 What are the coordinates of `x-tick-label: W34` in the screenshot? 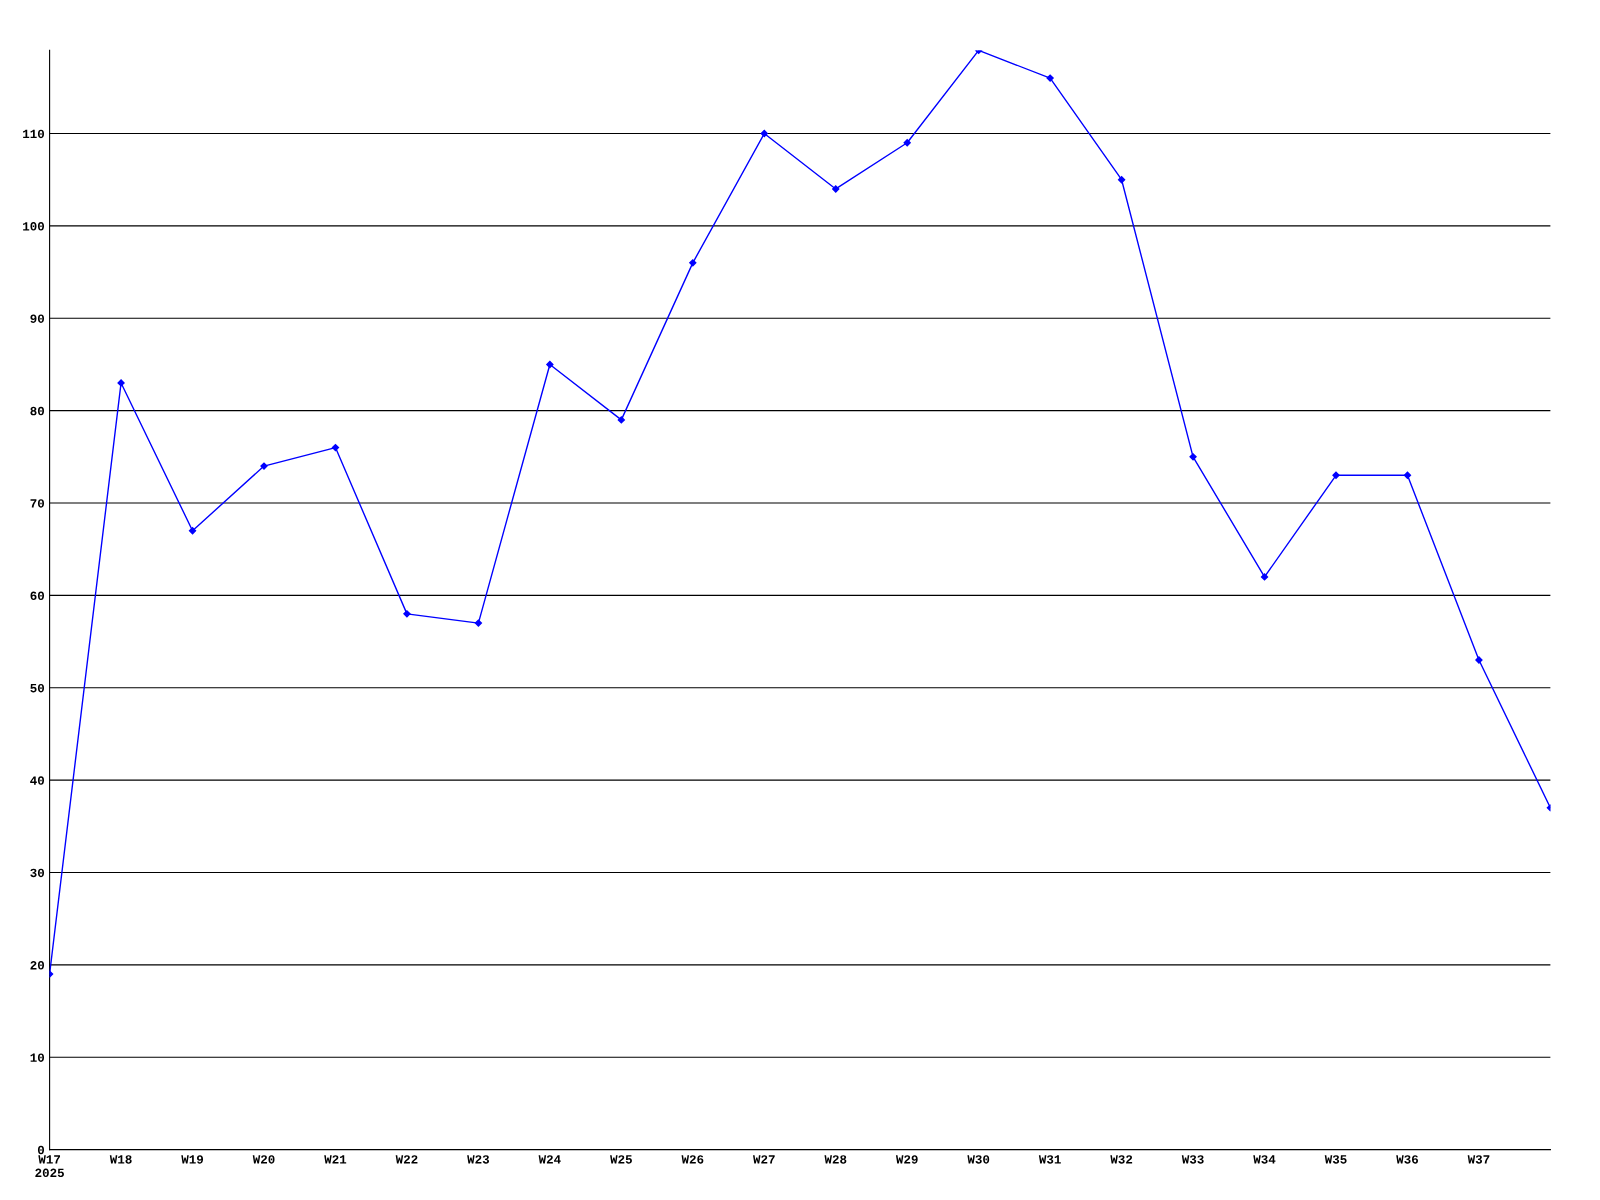 It's located at (1264, 1159).